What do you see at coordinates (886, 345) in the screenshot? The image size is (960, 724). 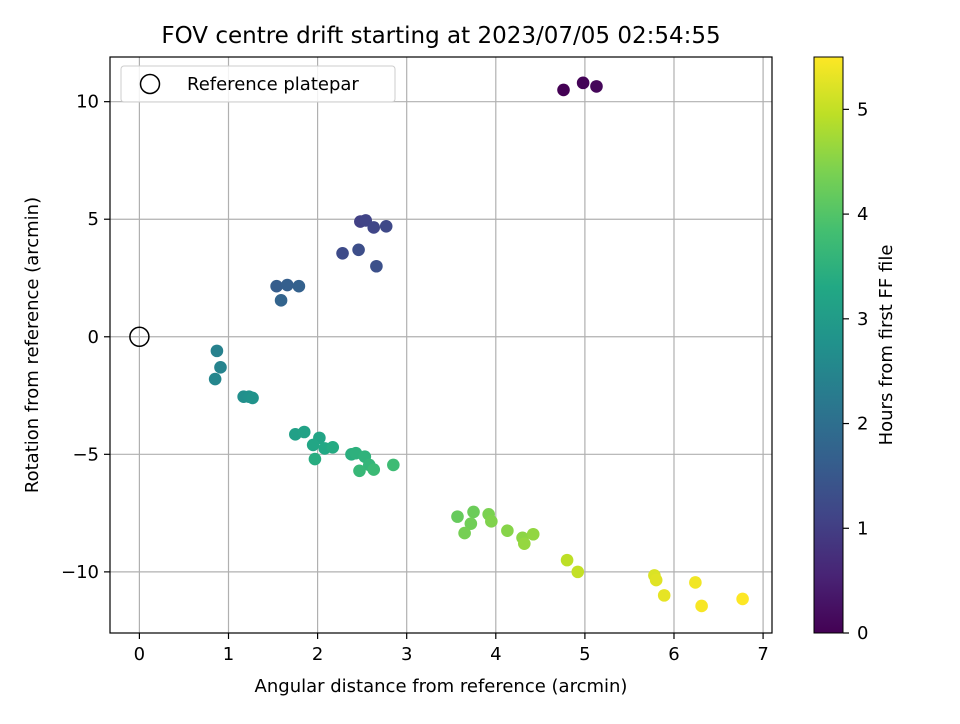 I see `colorbar-label: Hours from first FF file` at bounding box center [886, 345].